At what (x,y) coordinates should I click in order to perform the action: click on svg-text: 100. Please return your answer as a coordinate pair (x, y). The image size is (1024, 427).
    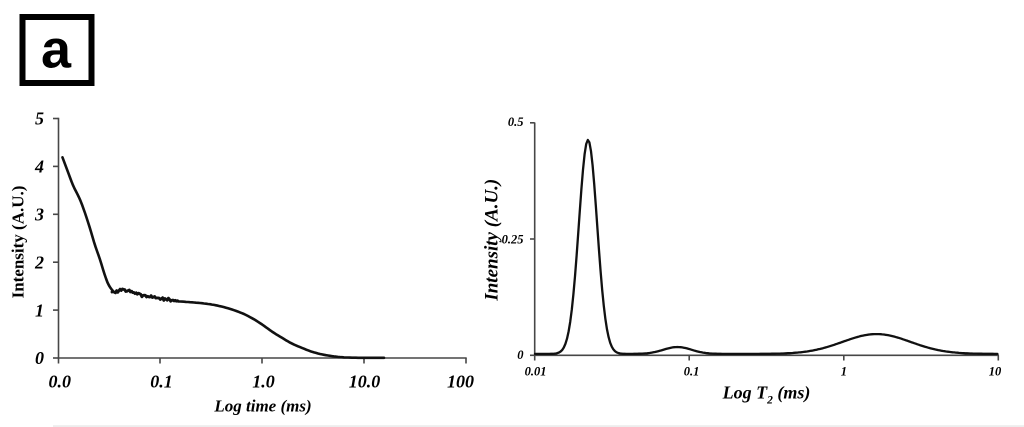
    Looking at the image, I should click on (460, 382).